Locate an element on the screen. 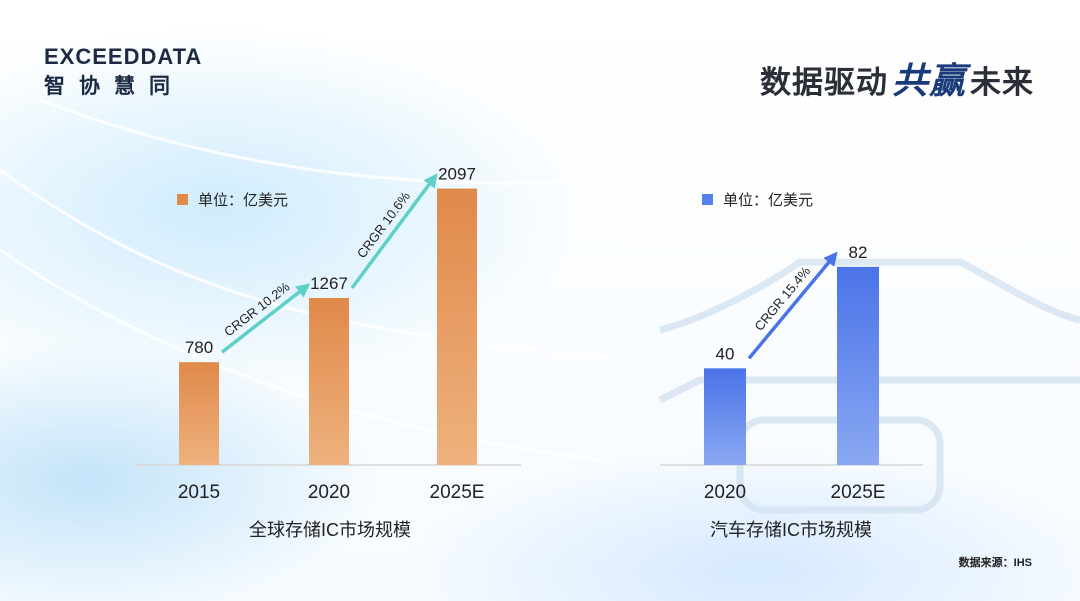 The width and height of the screenshot is (1080, 601). bar-auto-2025E is located at coordinates (858, 365).